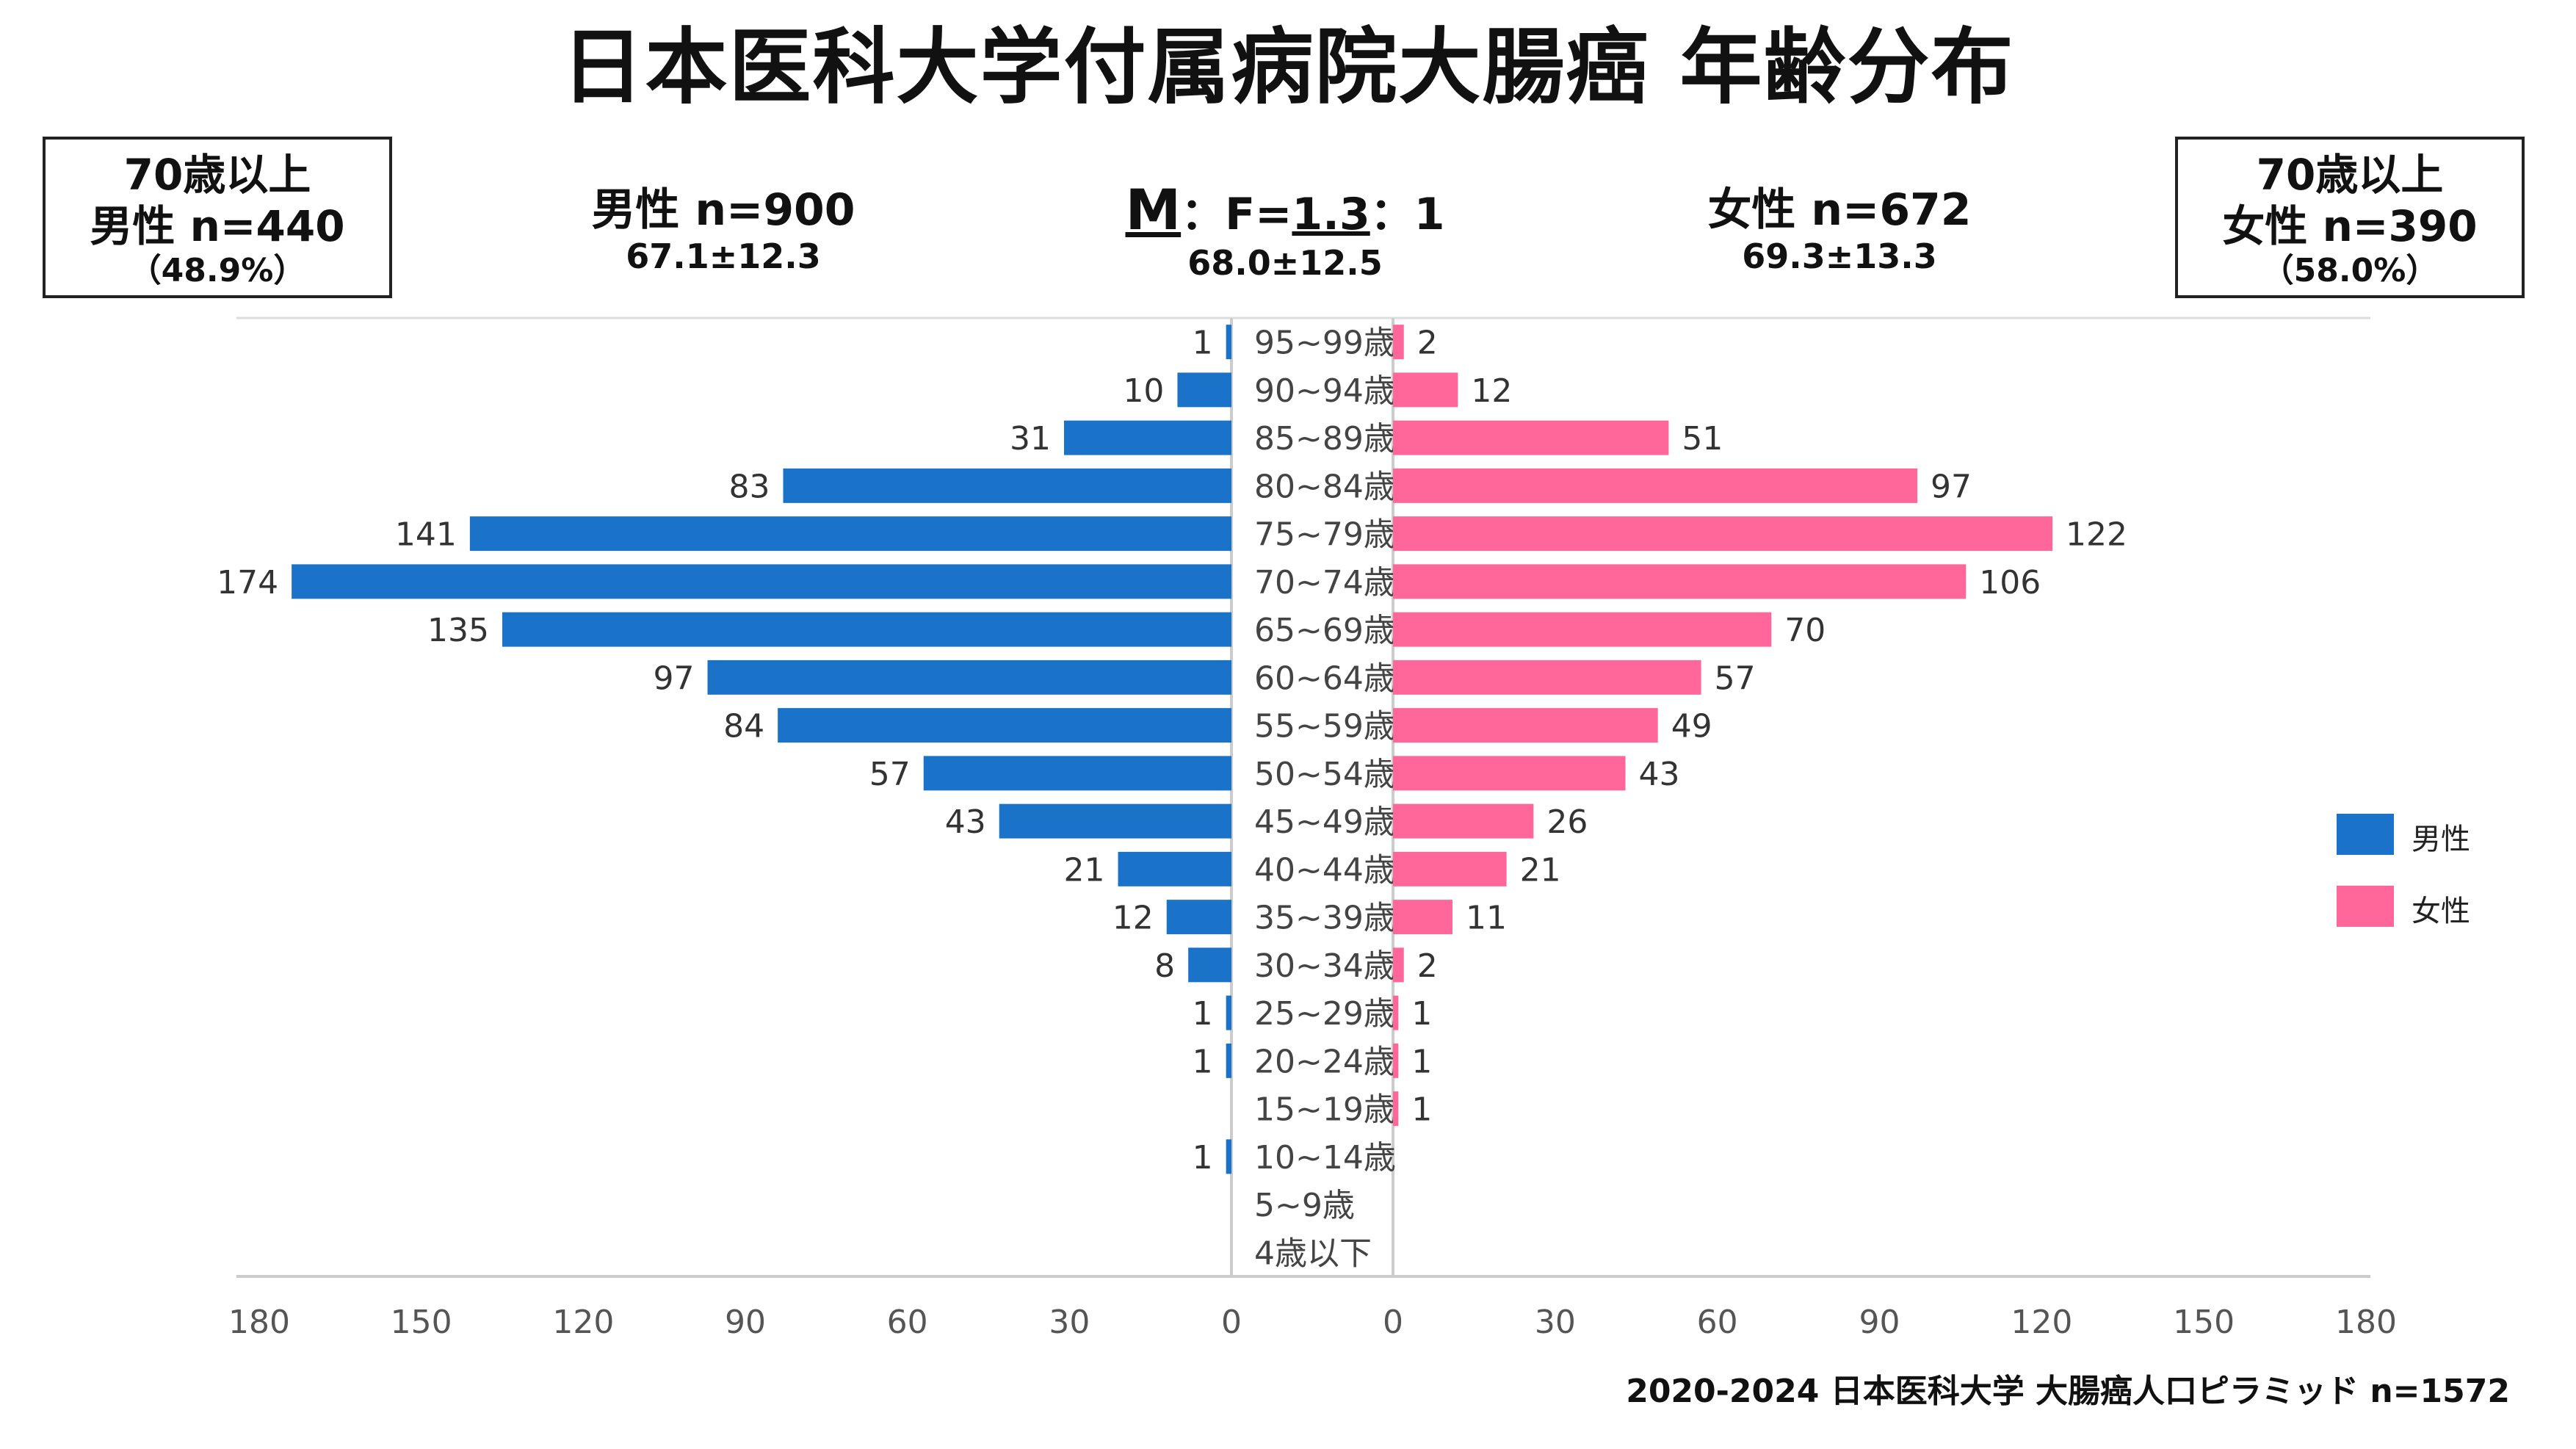 The image size is (2576, 1449). I want to click on male-data-label: 57, so click(890, 774).